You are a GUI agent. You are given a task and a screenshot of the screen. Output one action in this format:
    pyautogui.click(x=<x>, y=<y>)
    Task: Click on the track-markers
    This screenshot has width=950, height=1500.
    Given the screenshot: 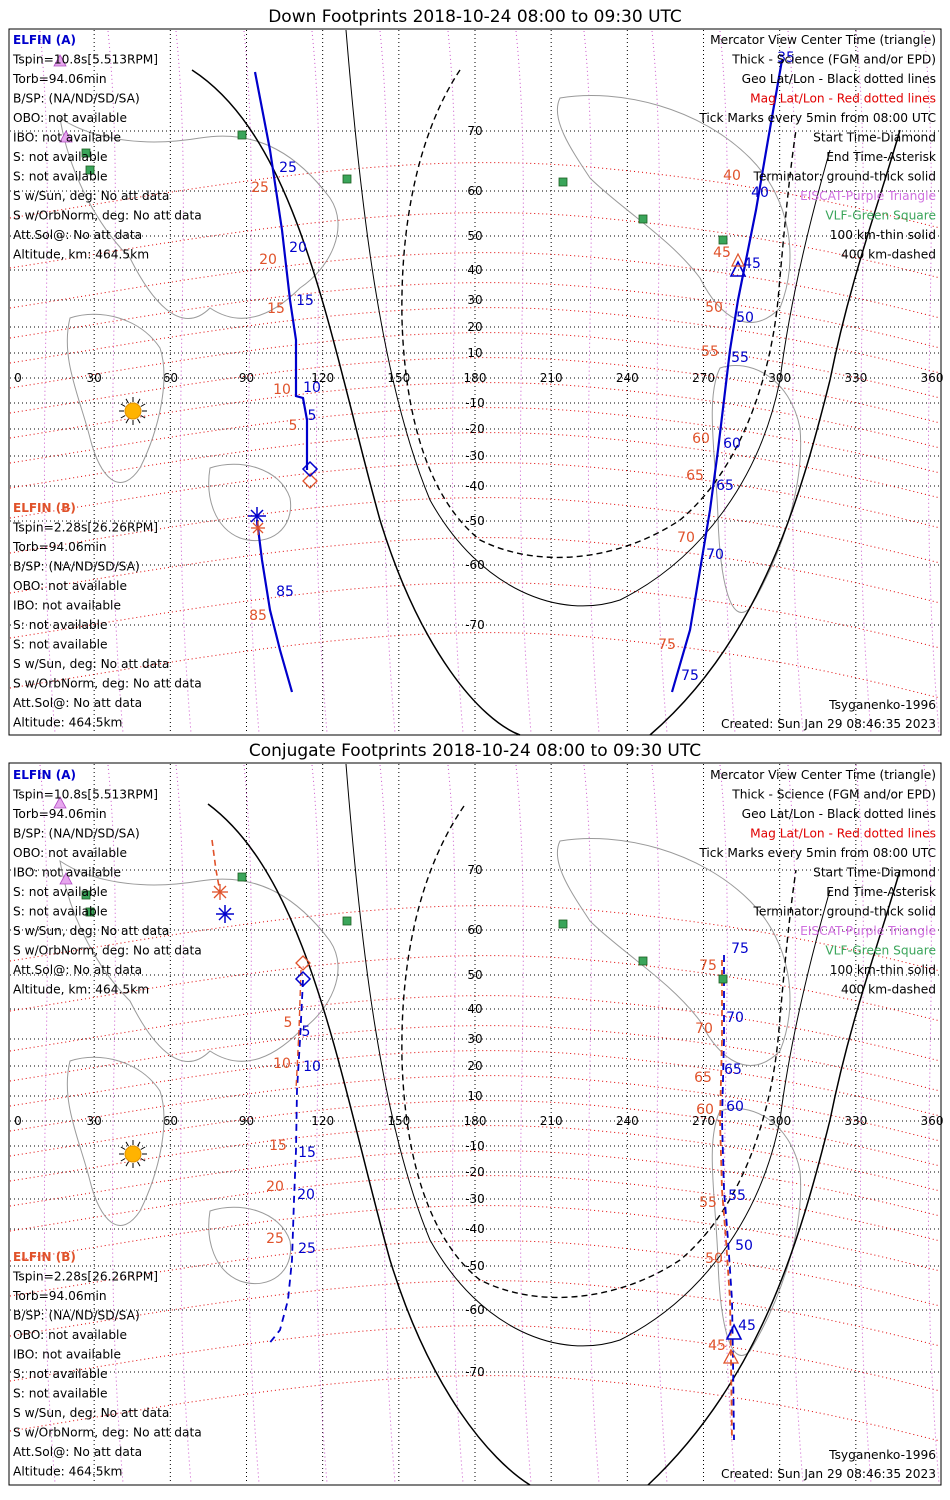 What is the action you would take?
    pyautogui.click(x=497, y=393)
    